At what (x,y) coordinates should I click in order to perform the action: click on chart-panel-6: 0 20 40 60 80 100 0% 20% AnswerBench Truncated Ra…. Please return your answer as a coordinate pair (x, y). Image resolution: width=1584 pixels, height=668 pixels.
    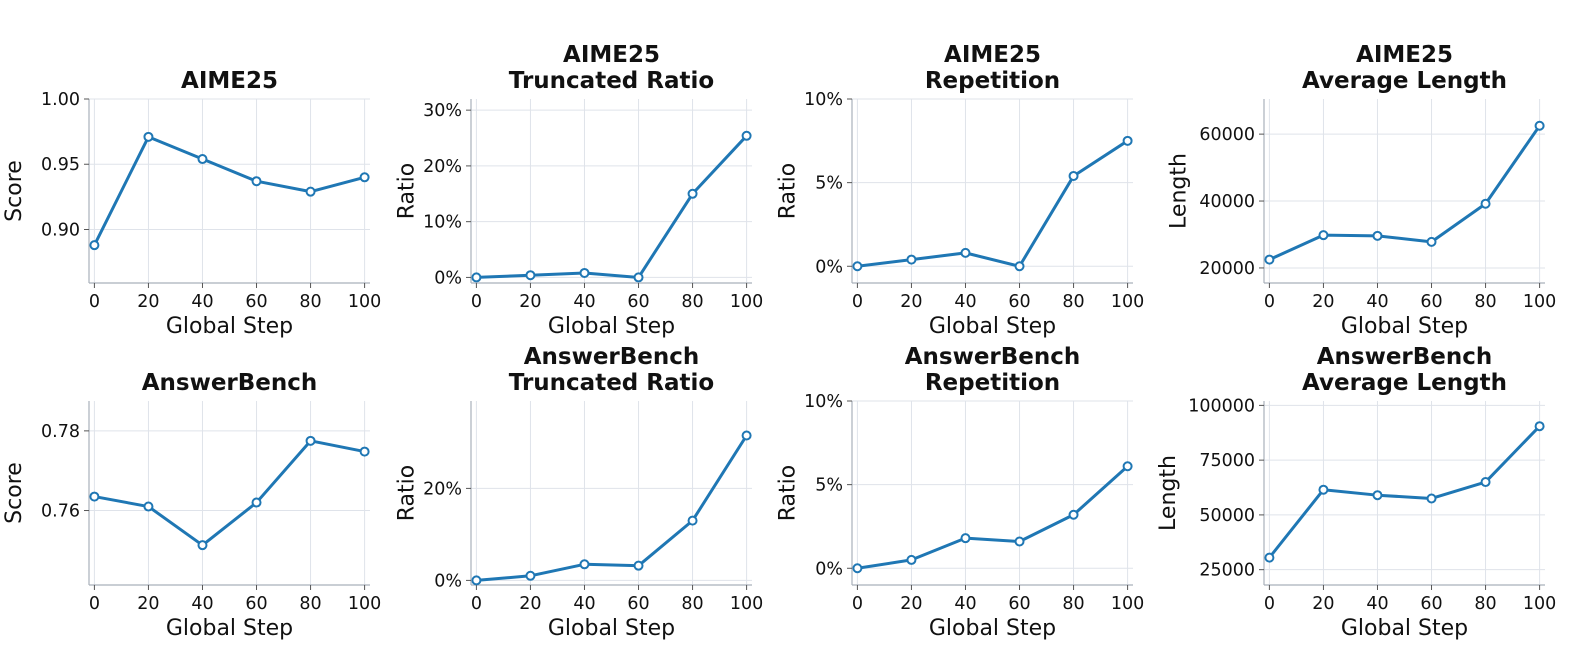
    Looking at the image, I should click on (579, 492).